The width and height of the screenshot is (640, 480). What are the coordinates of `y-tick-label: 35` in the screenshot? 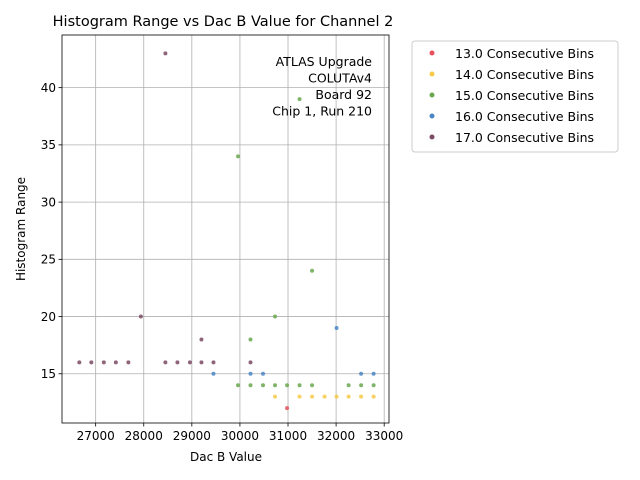 It's located at (48, 145).